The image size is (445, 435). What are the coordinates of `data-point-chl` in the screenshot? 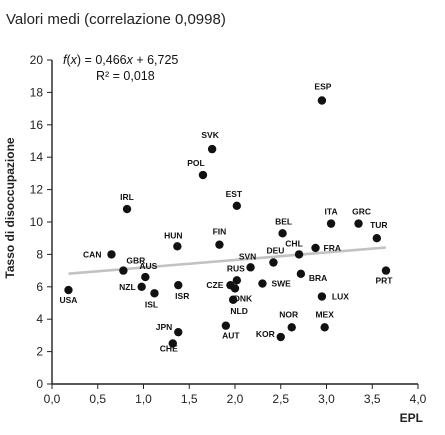 It's located at (299, 254).